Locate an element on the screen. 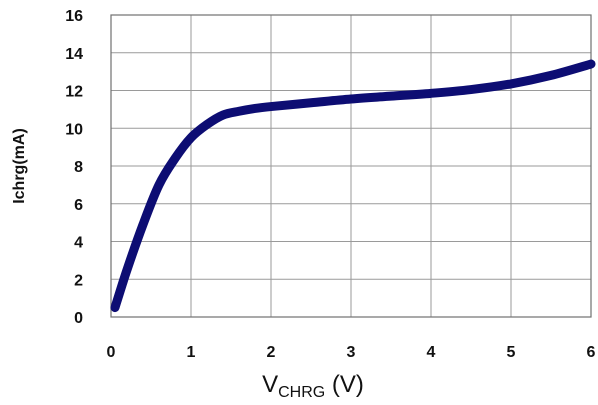 This screenshot has height=405, width=598. y-axis-title: Ichrg(mA) is located at coordinates (19, 166).